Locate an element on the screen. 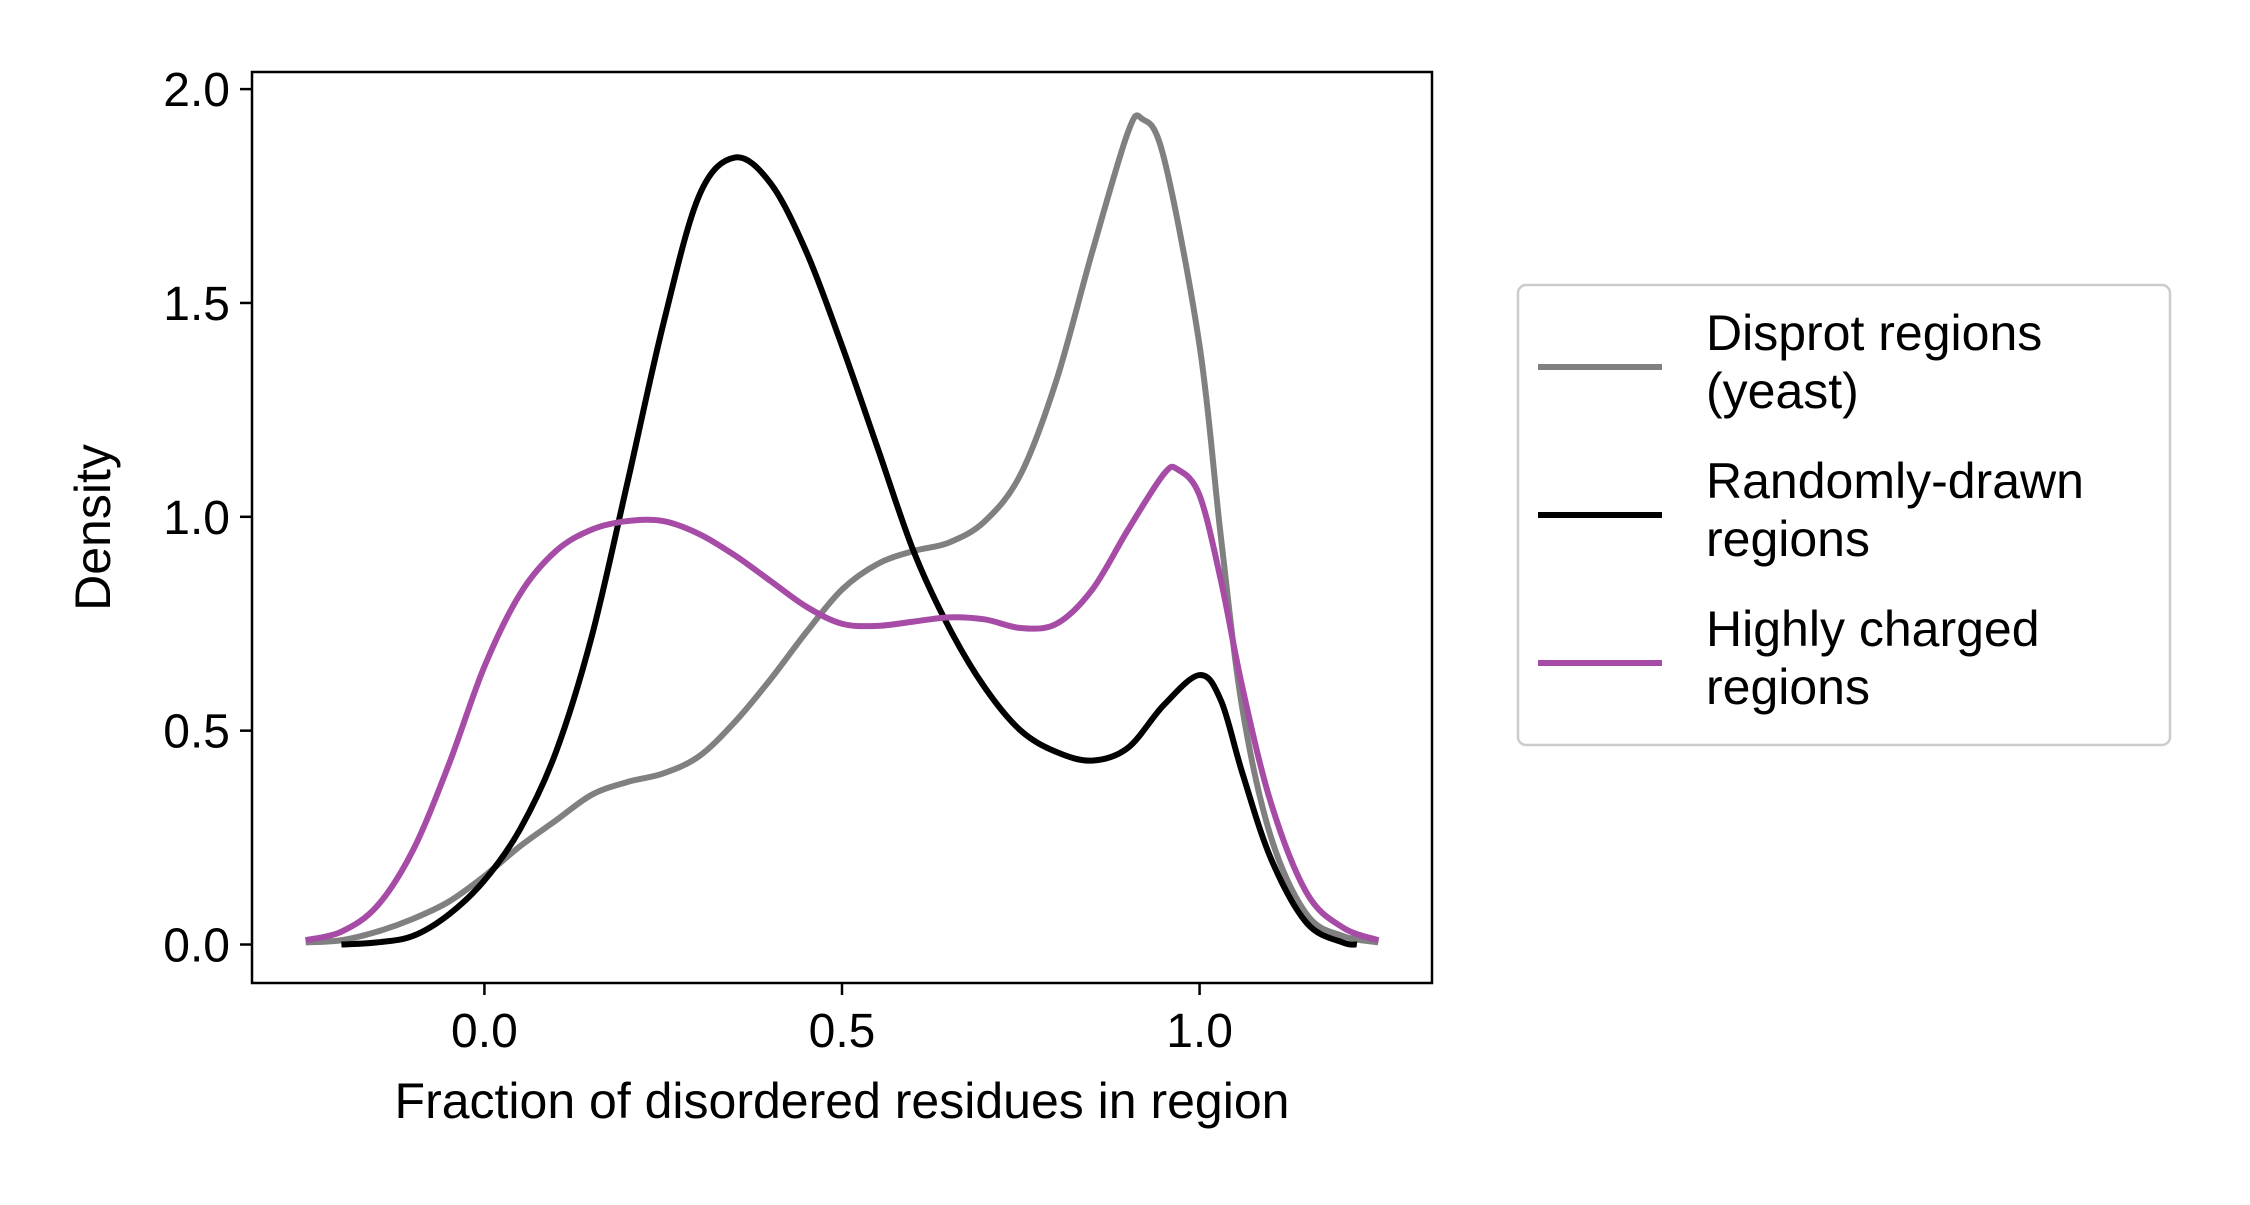 The width and height of the screenshot is (2250, 1205). y-axis: 0.0 0.5 1.0 1.5 2.0 is located at coordinates (207, 518).